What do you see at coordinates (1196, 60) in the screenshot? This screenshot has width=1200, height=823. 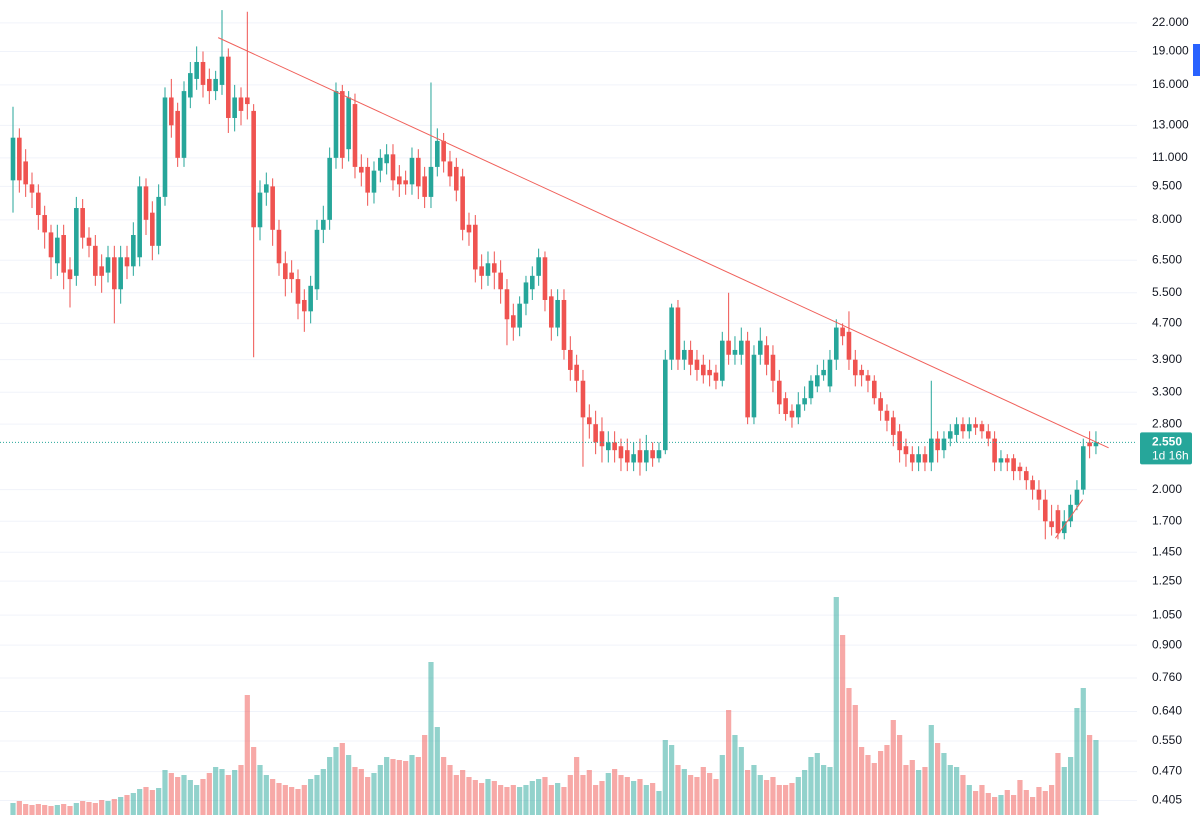 I see `scroll-indicator` at bounding box center [1196, 60].